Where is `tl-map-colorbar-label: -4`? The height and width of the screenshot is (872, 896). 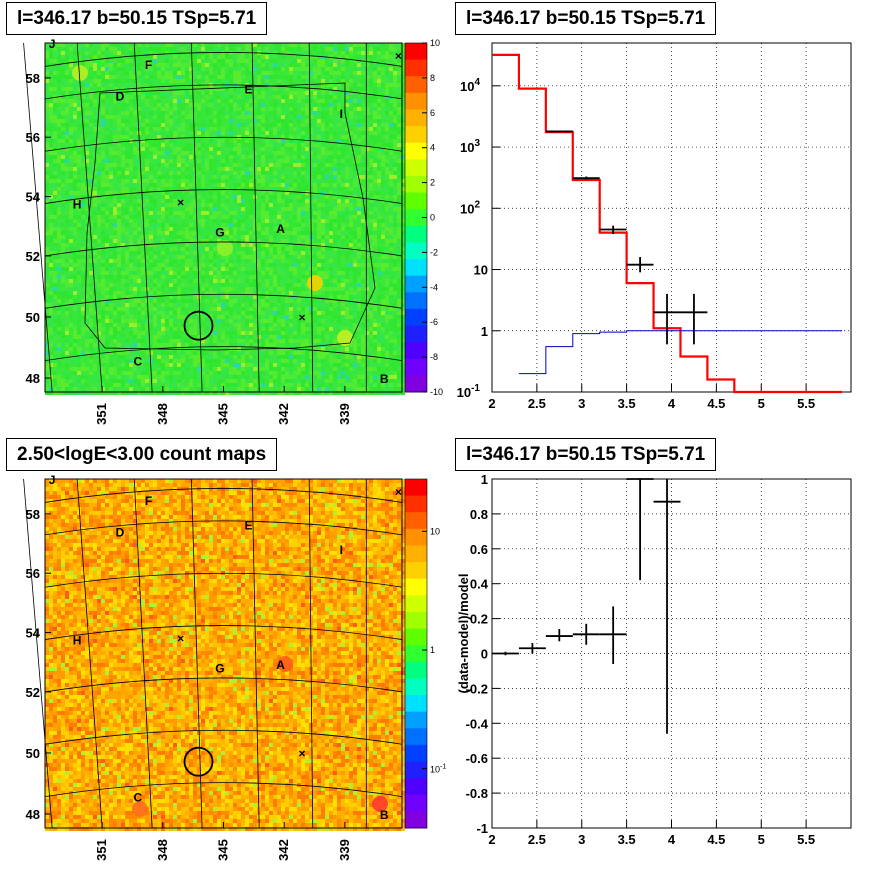
tl-map-colorbar-label: -4 is located at coordinates (434, 287).